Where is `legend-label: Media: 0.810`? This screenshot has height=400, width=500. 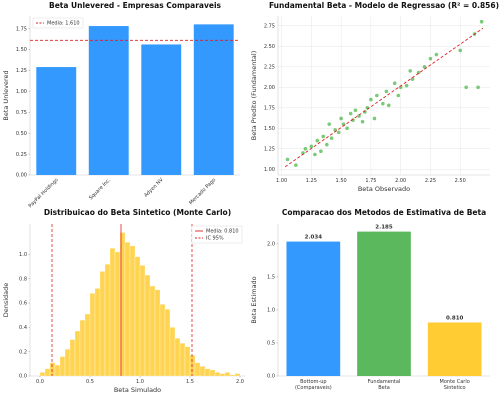
legend-label: Media: 0.810 is located at coordinates (222, 232).